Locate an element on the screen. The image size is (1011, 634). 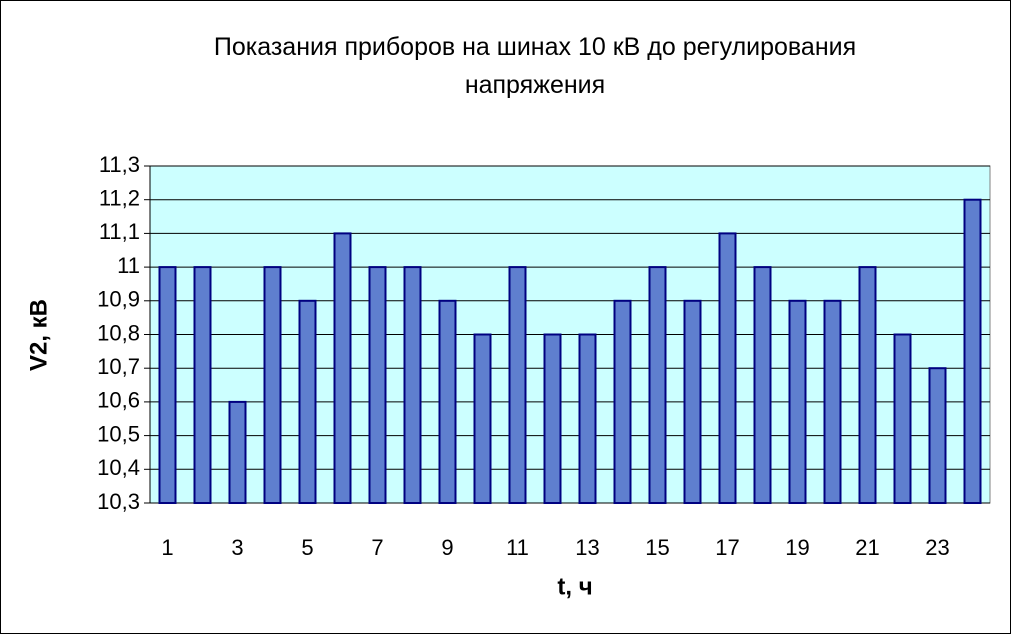
x-tick-label: 17 is located at coordinates (727, 547).